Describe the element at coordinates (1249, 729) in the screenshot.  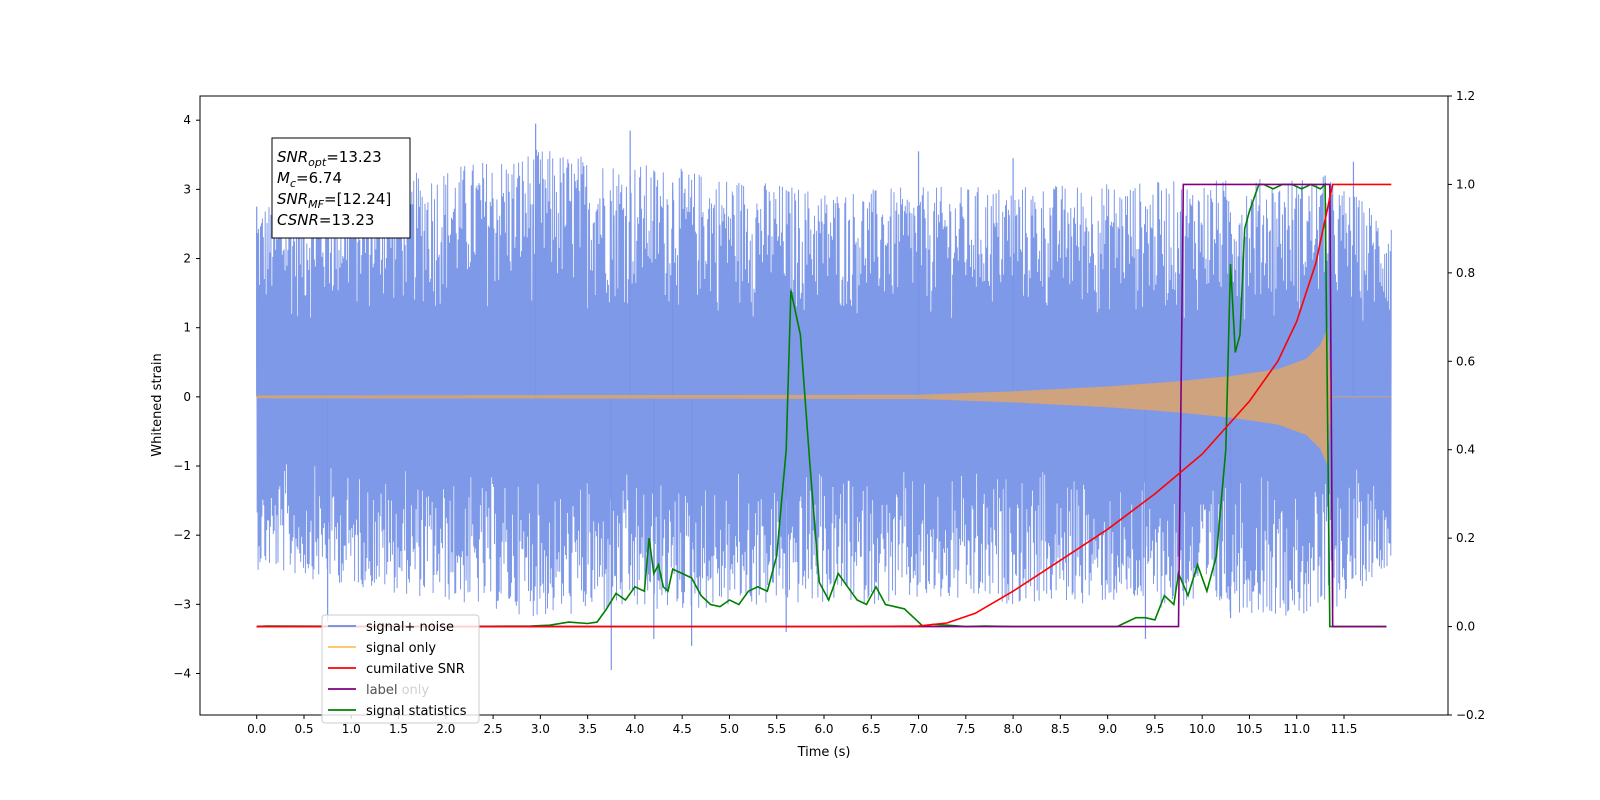
I see `x-tick-label: 10.5` at that location.